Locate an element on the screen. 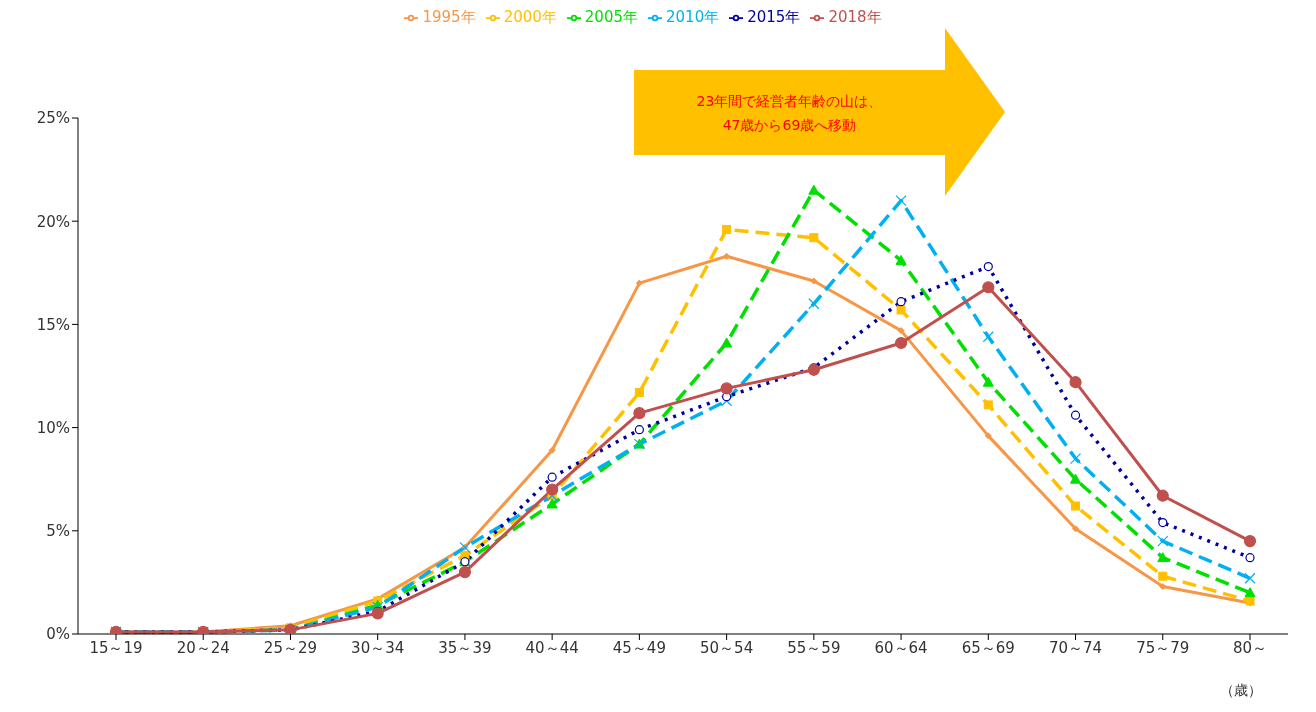  y-tick-label: 0% is located at coordinates (58, 634).